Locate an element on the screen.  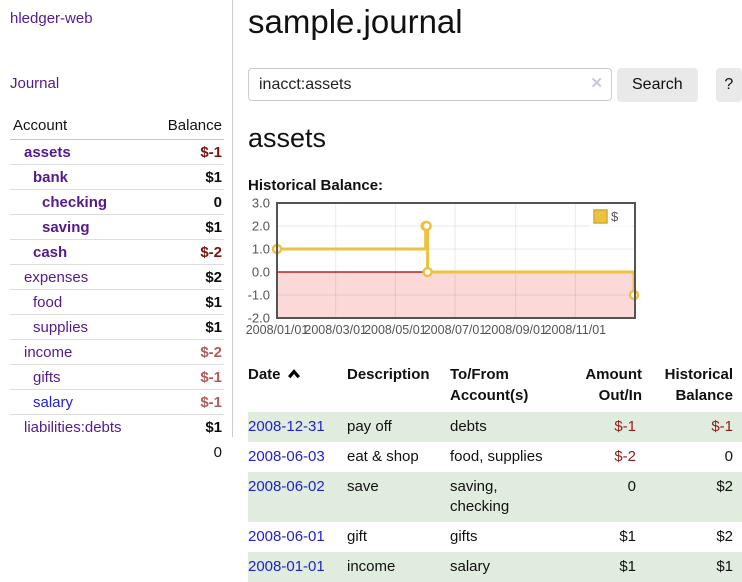
sidebar-account-link: checking is located at coordinates (75, 202).